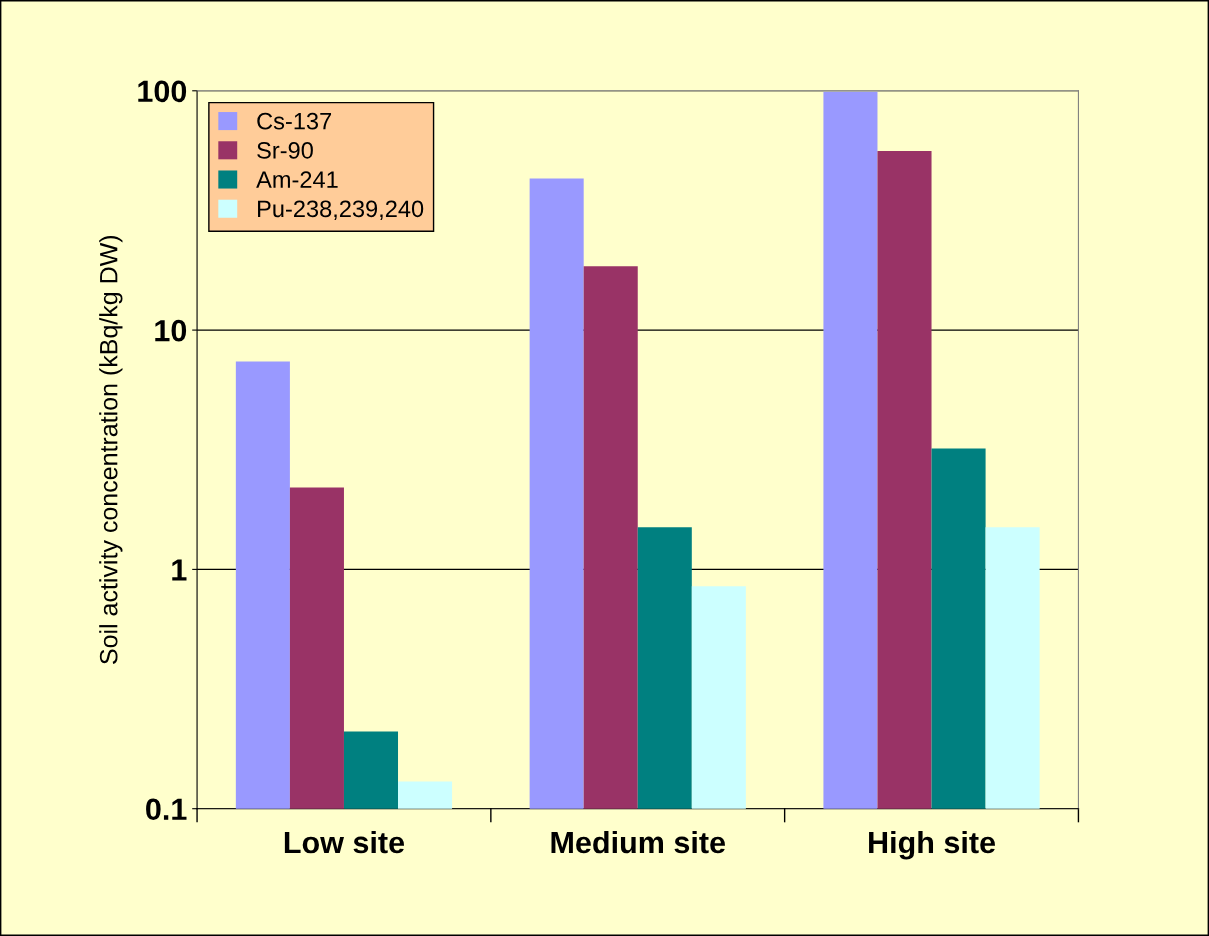  I want to click on x-tick-label: High site, so click(932, 845).